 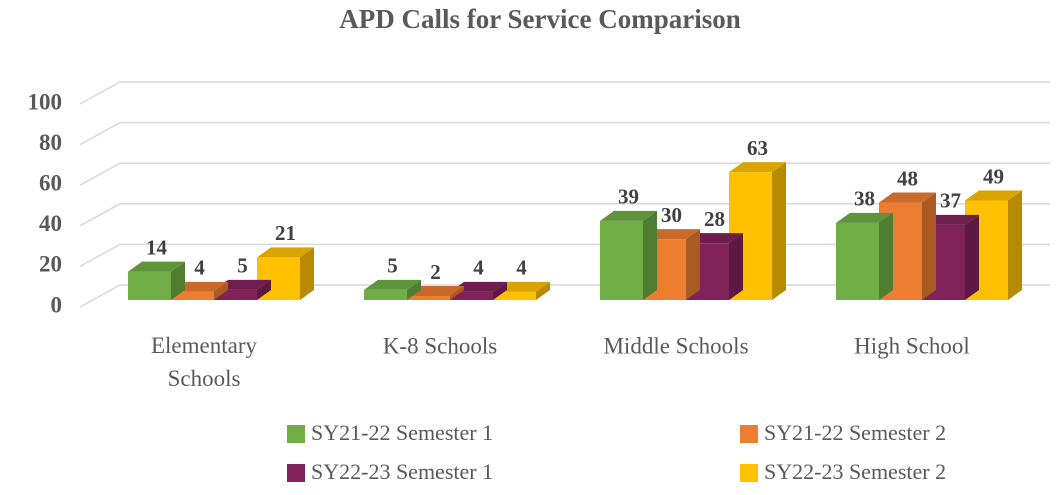 I want to click on y-tick-label: 0, so click(x=57, y=304).